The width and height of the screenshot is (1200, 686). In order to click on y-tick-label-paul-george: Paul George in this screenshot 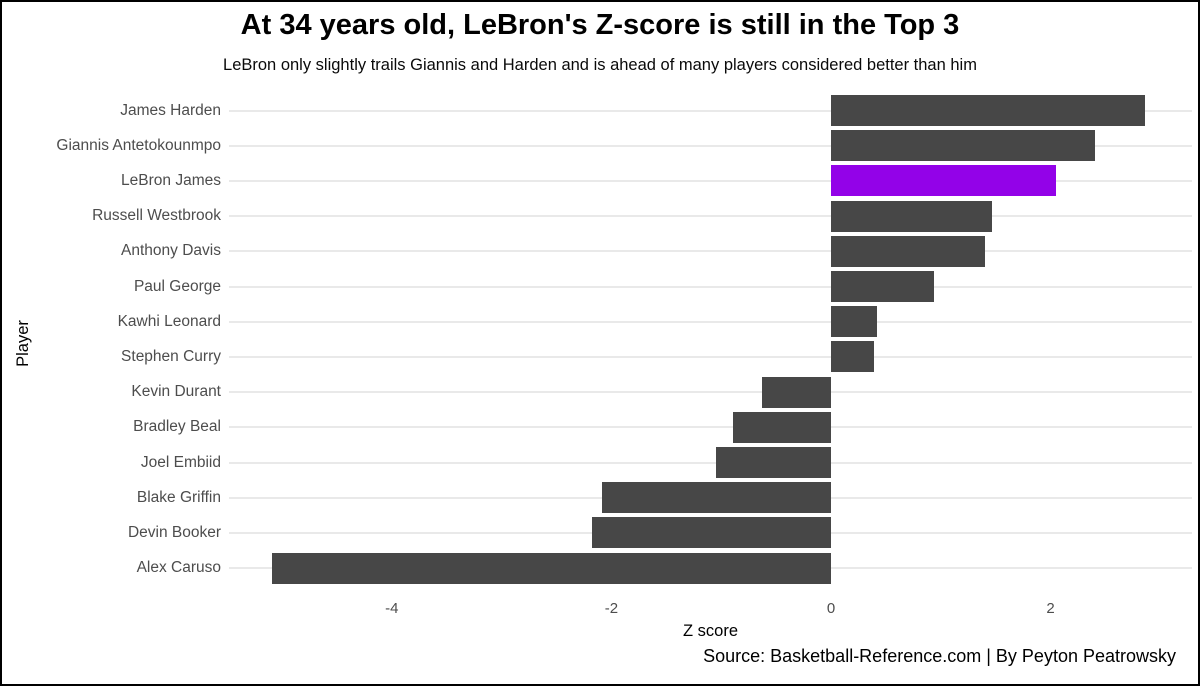, I will do `click(177, 286)`.